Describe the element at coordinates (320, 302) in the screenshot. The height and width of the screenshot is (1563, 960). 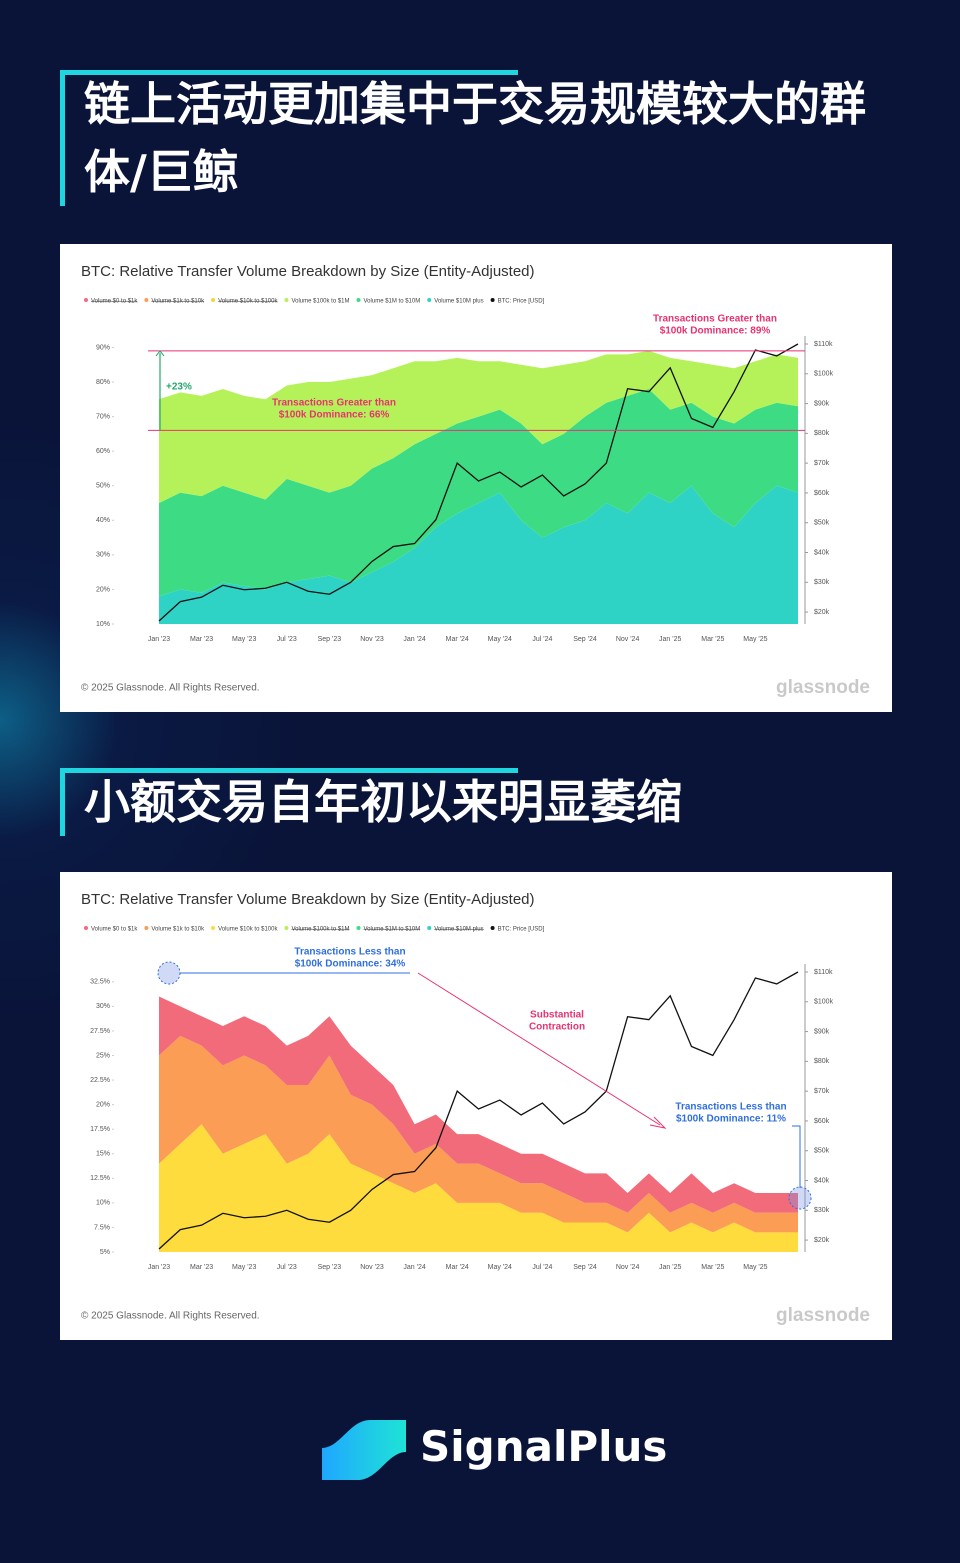
I see `legend-label: Volume $100k to $1M` at that location.